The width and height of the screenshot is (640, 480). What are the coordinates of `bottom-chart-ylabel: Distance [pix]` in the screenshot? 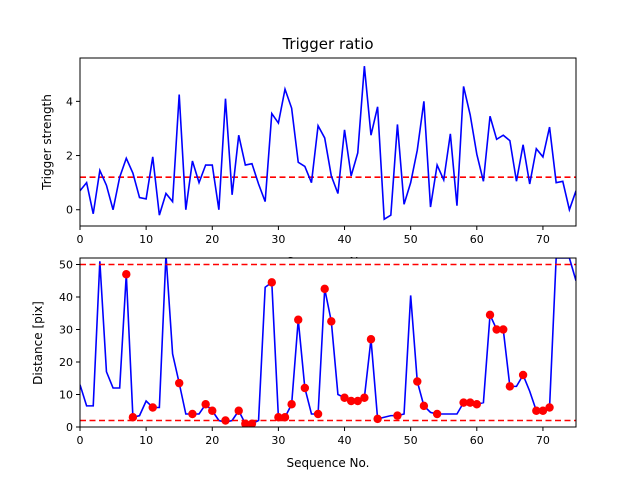 It's located at (38, 343).